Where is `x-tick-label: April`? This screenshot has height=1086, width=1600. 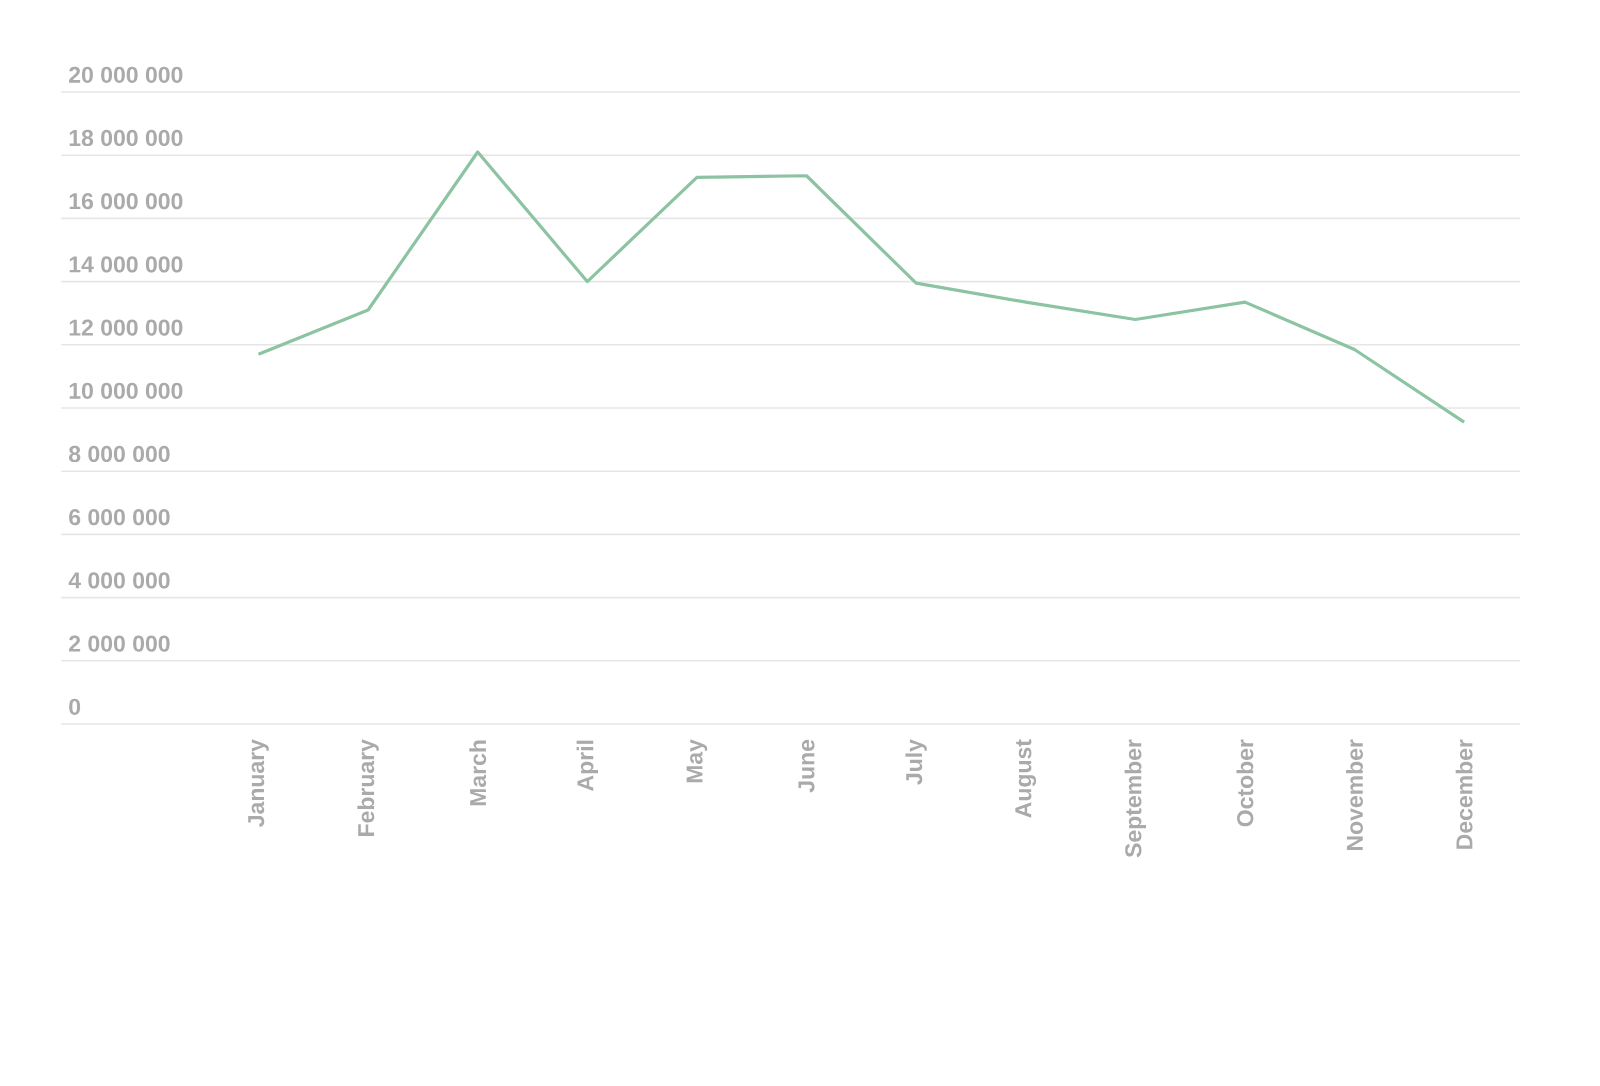
x-tick-label: April is located at coordinates (587, 765).